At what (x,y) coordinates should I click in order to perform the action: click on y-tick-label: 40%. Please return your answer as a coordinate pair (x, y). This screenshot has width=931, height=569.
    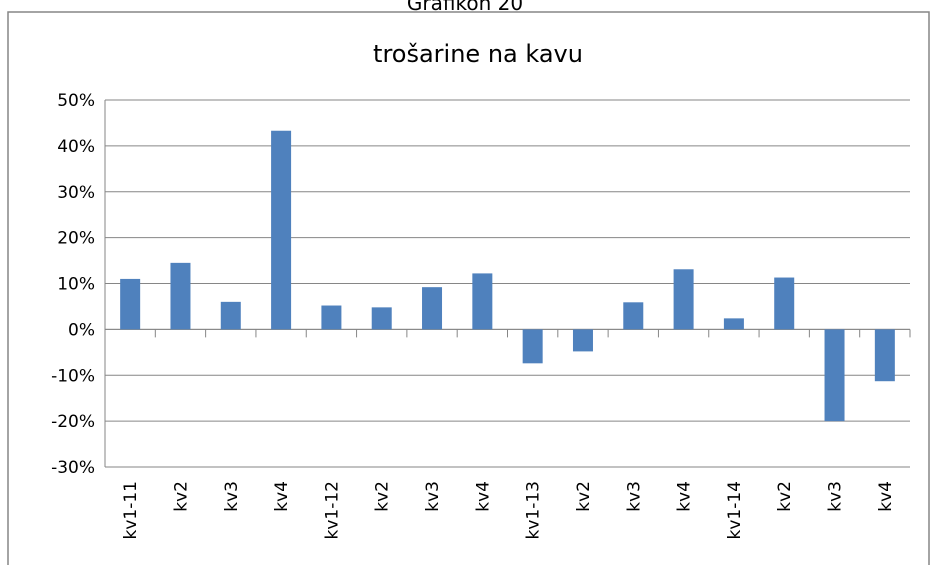
    Looking at the image, I should click on (76, 147).